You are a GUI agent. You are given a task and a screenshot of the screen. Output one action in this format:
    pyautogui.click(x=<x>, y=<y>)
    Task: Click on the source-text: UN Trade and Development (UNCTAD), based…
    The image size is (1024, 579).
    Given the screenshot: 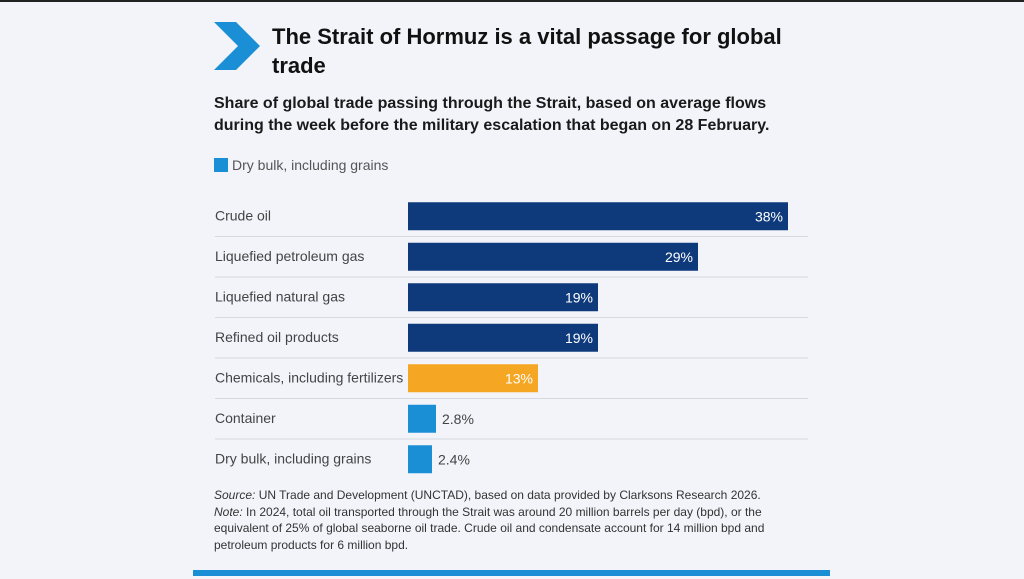 What is the action you would take?
    pyautogui.click(x=508, y=495)
    